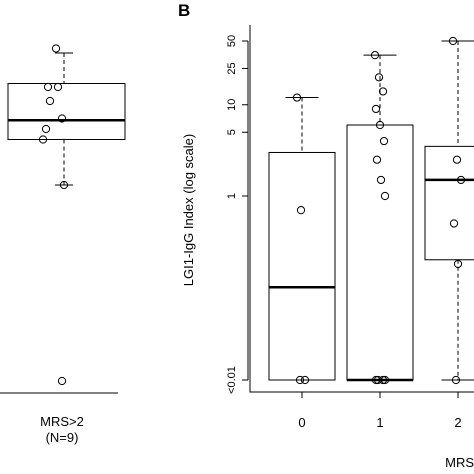  What do you see at coordinates (66, 111) in the screenshot?
I see `panel-a-box-body` at bounding box center [66, 111].